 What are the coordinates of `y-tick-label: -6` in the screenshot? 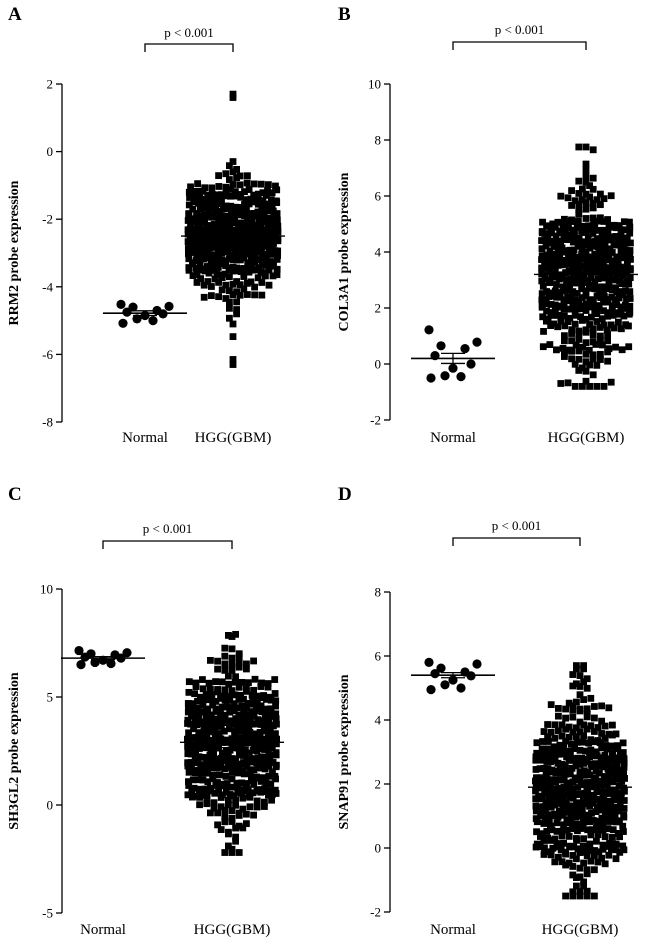 It's located at (47, 354).